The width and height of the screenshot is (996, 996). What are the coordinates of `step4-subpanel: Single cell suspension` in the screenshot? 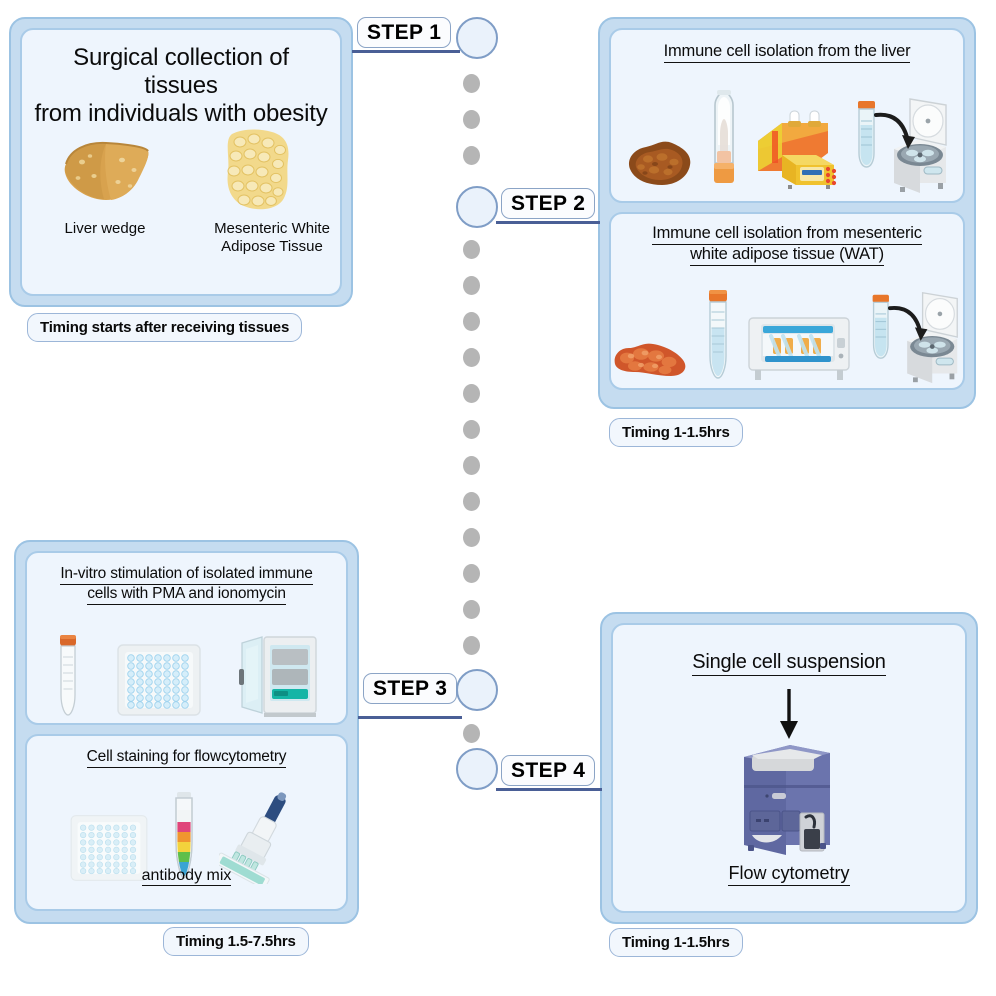 It's located at (789, 768).